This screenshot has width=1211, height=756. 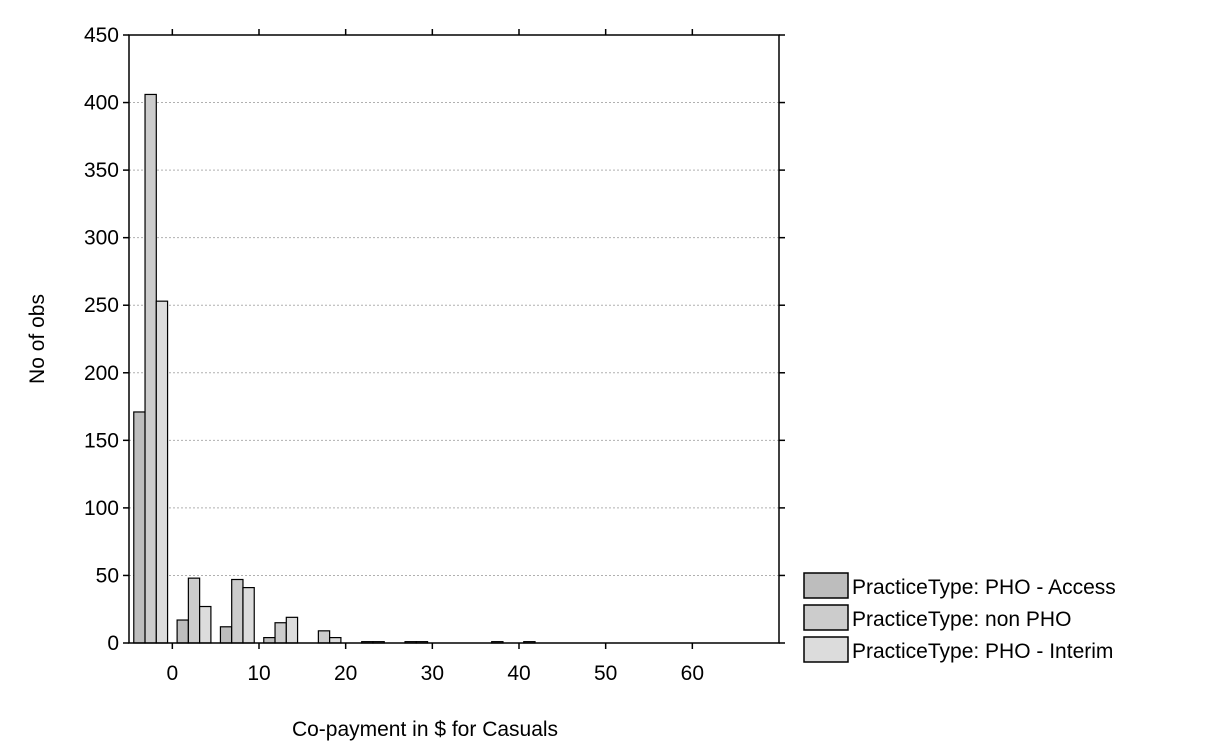 I want to click on x-tick-label: 10, so click(x=258, y=673).